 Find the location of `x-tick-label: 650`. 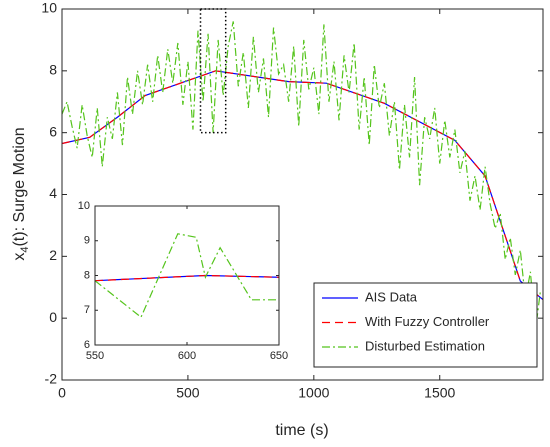

x-tick-label: 650 is located at coordinates (279, 356).